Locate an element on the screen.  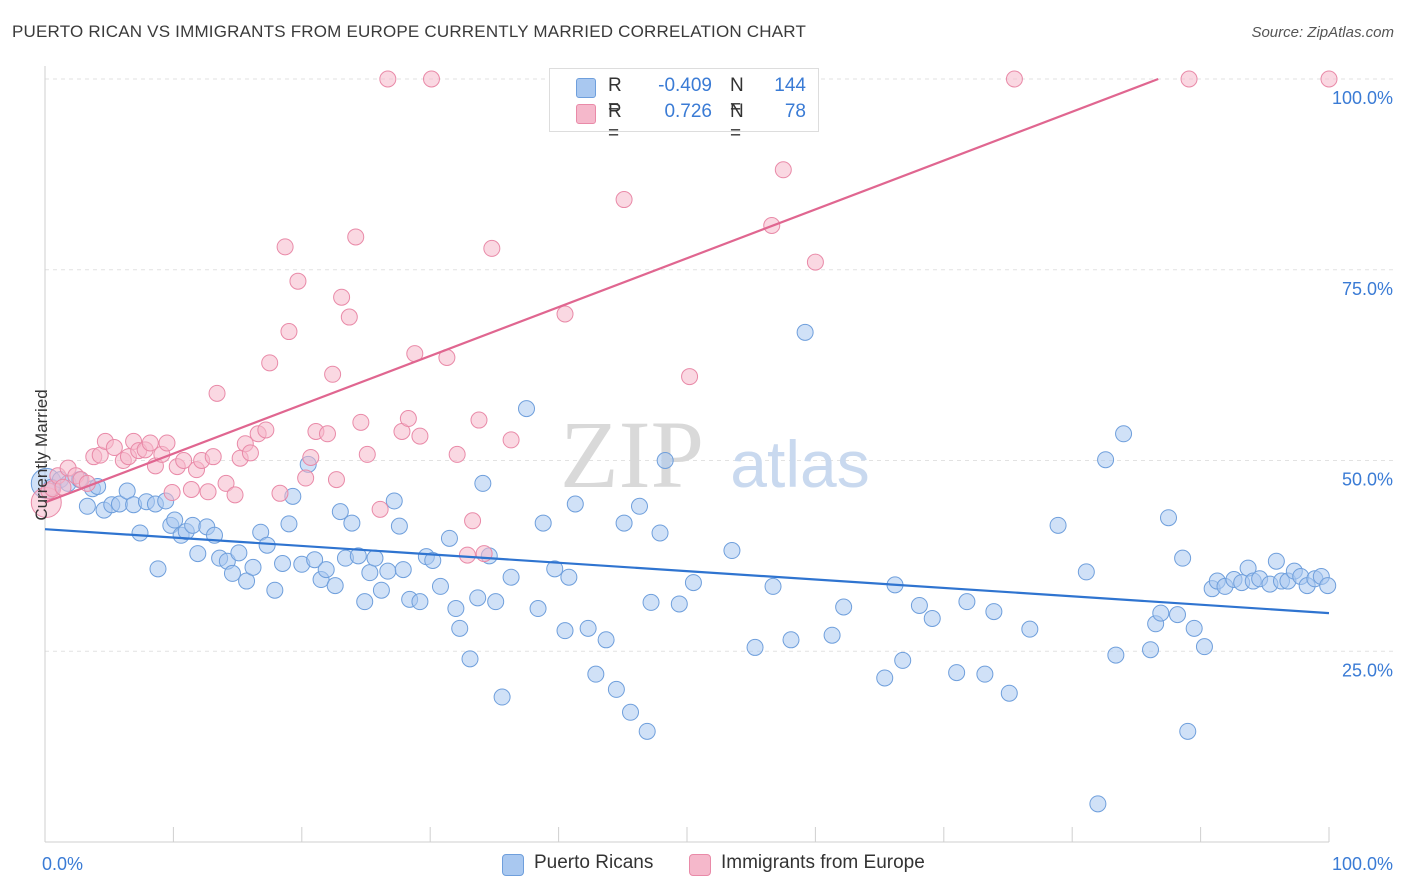
legend-swatch-pink is located at coordinates (586, 114).